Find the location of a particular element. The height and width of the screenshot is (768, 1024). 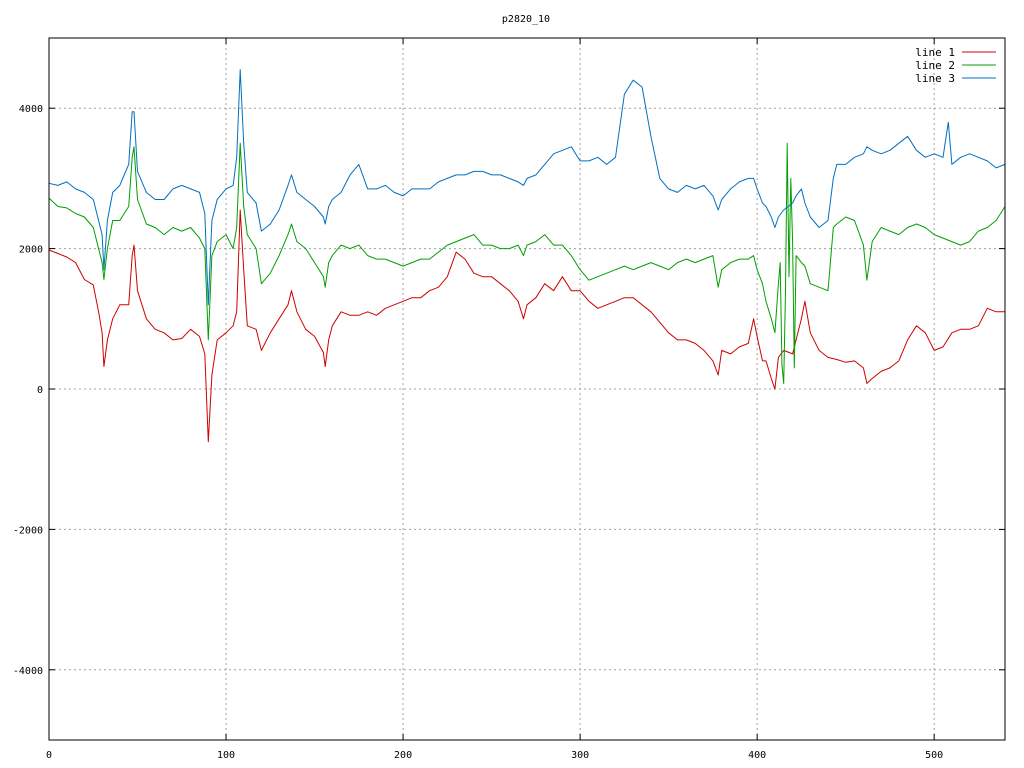

x-tick-label: 0 is located at coordinates (49, 755).